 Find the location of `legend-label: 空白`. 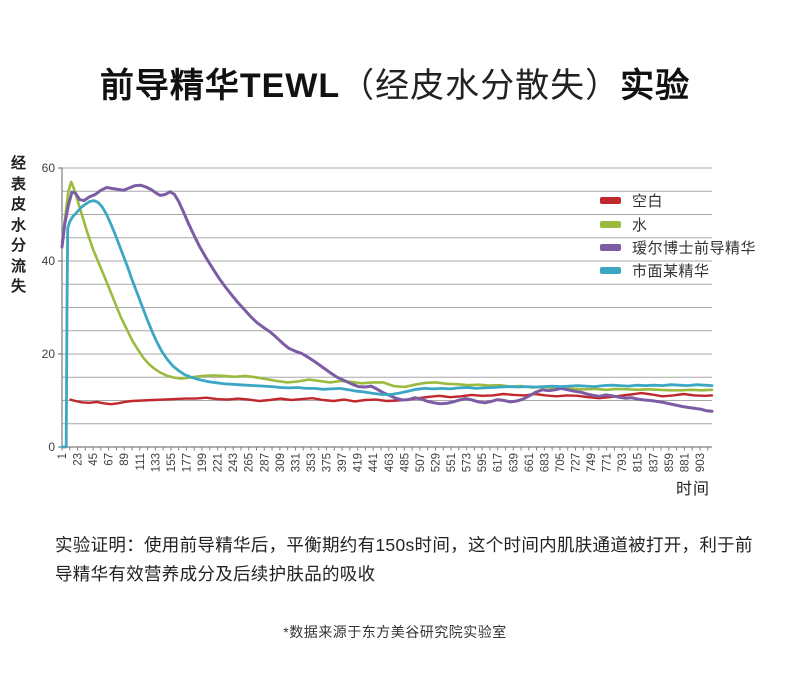

legend-label: 空白 is located at coordinates (648, 202).